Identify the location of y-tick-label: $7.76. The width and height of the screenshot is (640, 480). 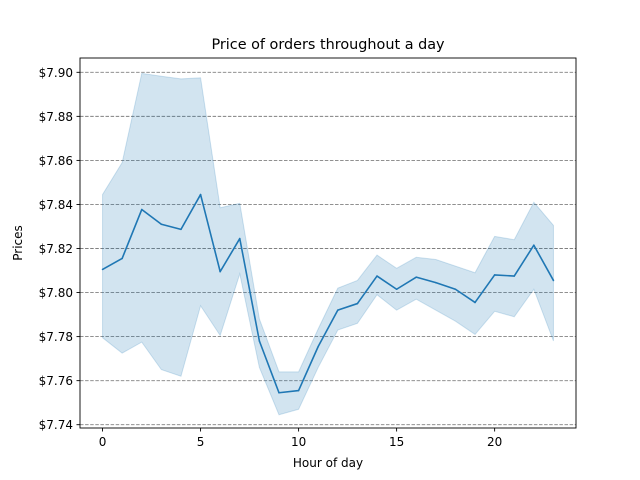
(56, 381).